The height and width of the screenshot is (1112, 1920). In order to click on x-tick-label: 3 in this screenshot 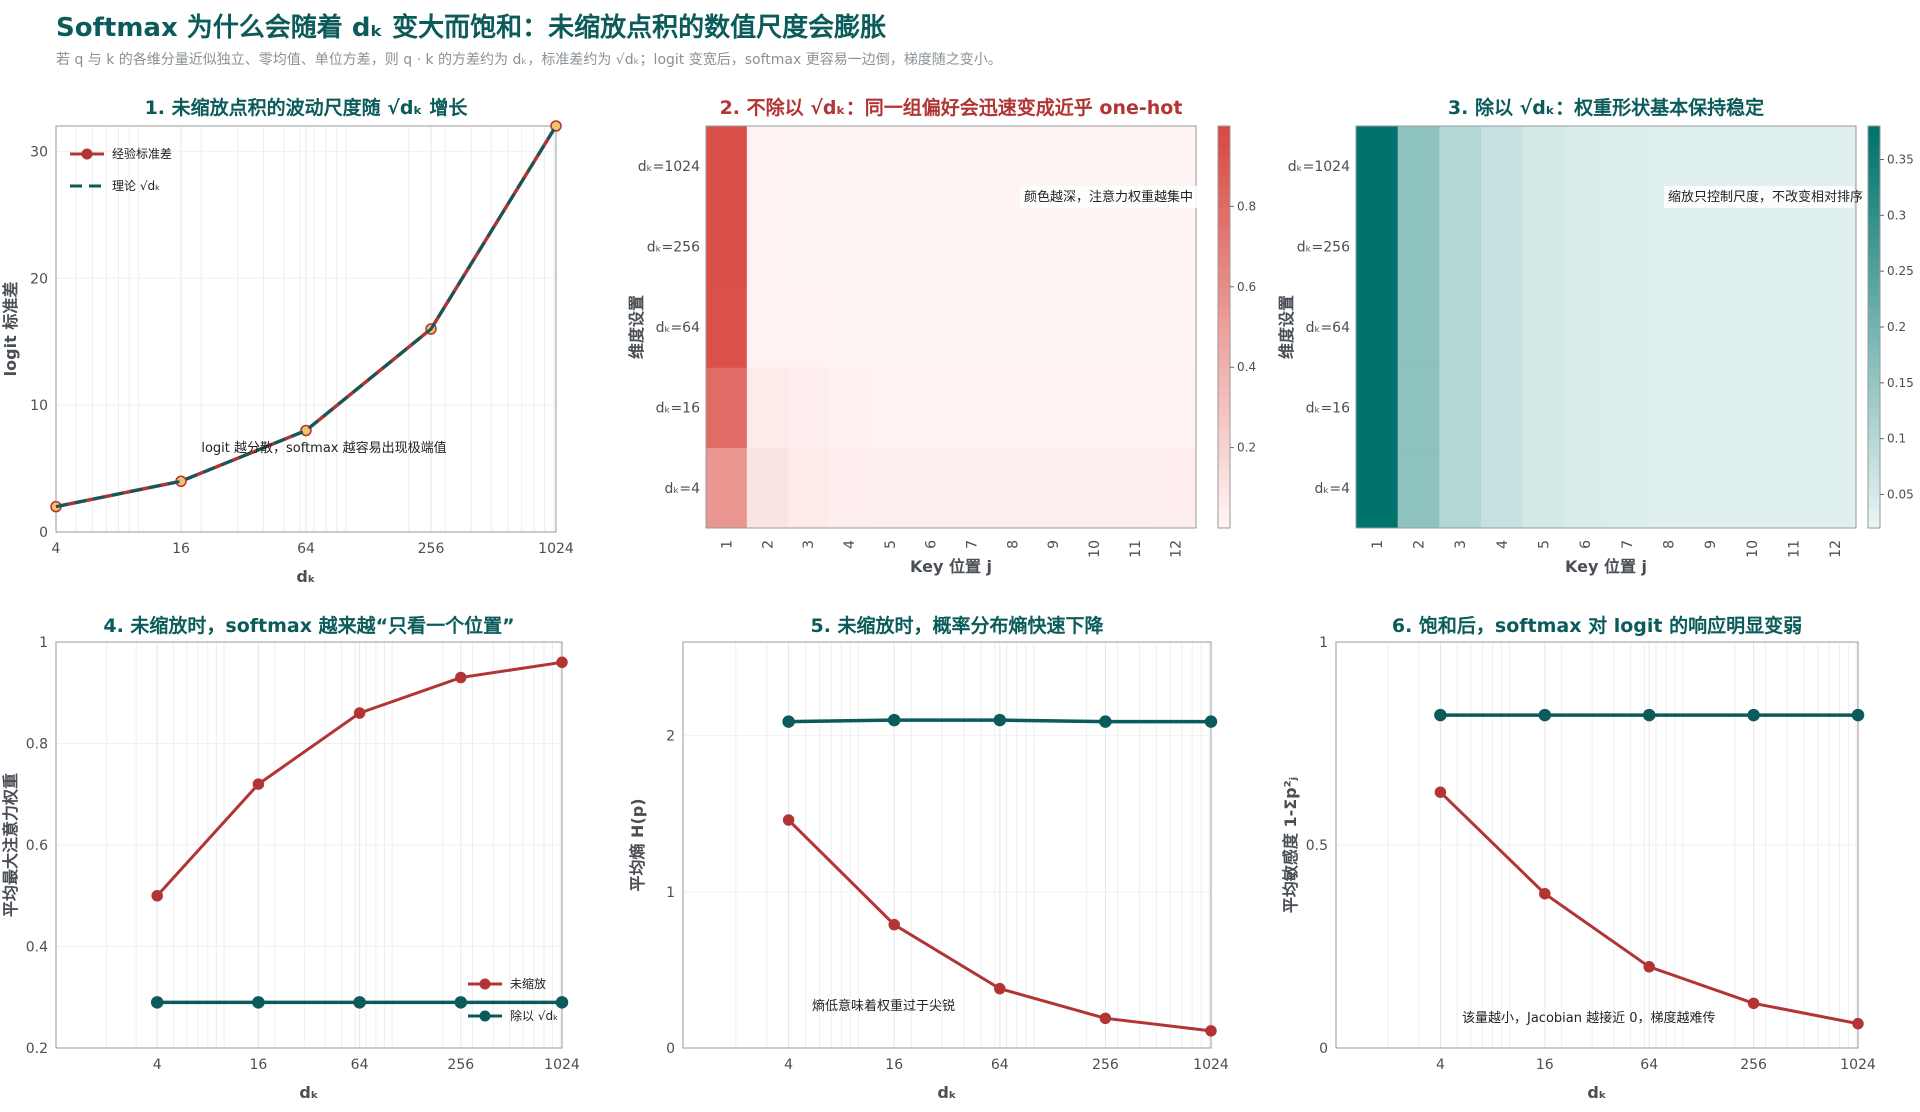, I will do `click(809, 544)`.